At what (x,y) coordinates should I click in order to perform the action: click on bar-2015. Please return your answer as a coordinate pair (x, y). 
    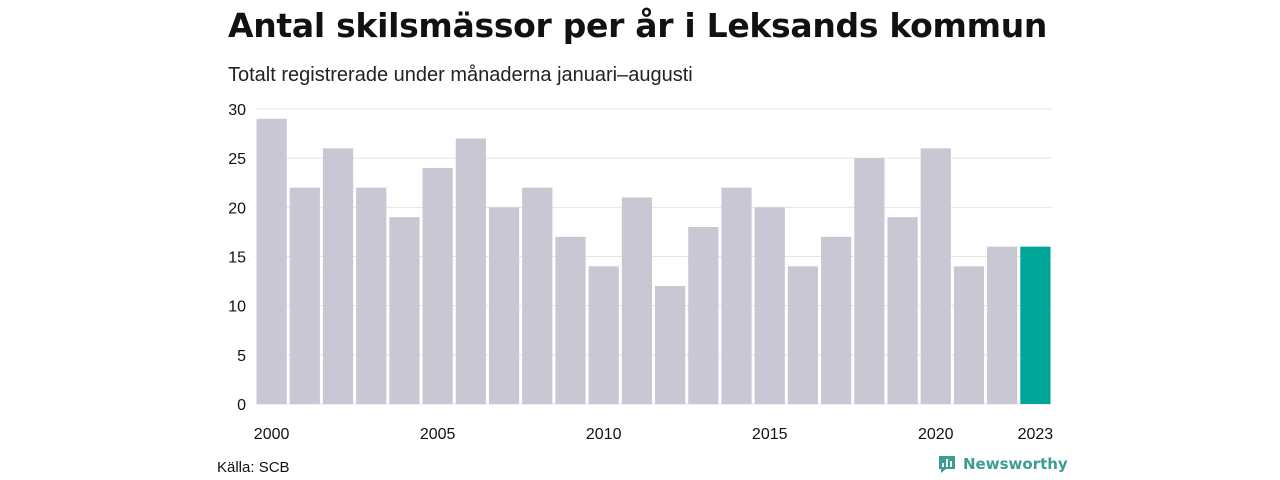
    Looking at the image, I should click on (769, 305).